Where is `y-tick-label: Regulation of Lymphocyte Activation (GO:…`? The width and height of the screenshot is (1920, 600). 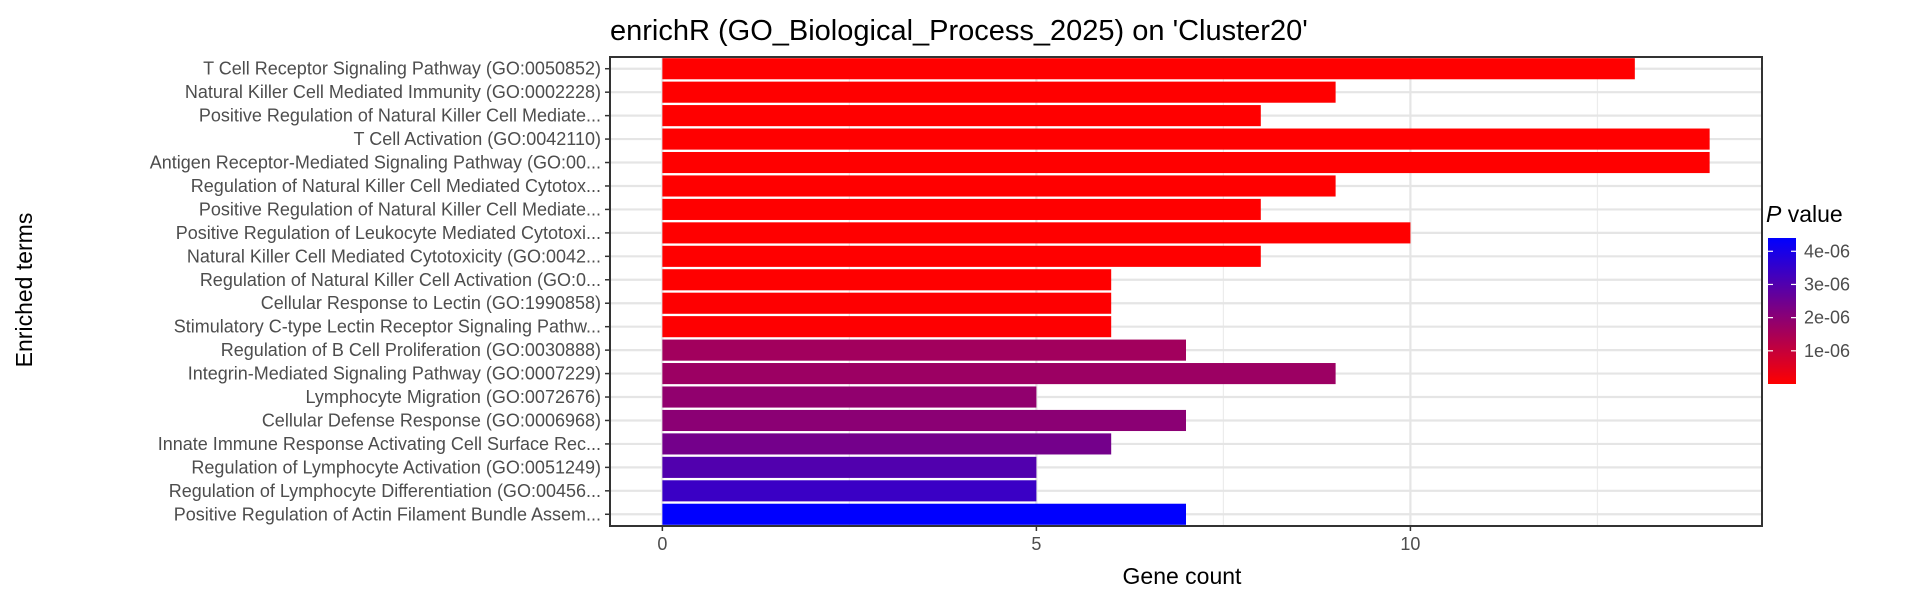 y-tick-label: Regulation of Lymphocyte Activation (GO:… is located at coordinates (396, 467).